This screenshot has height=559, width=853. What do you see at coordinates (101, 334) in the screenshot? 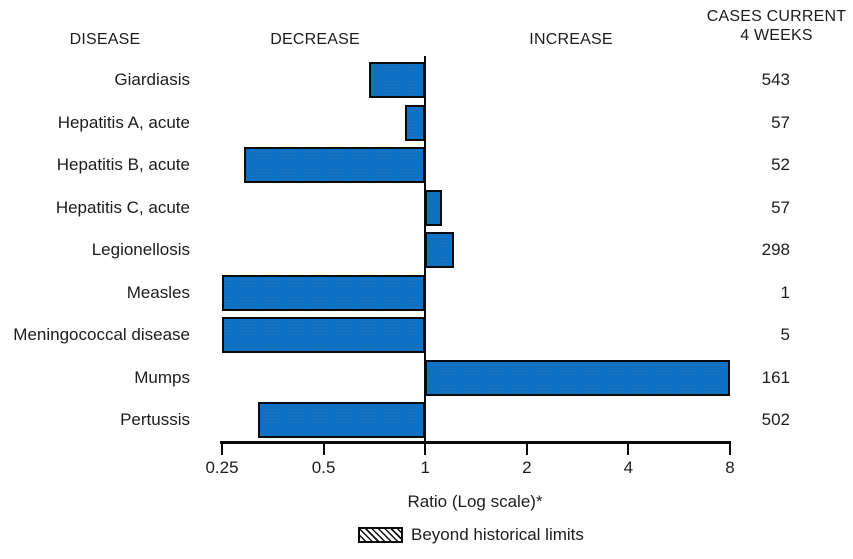
I see `disease-label: Meningococcal disease` at bounding box center [101, 334].